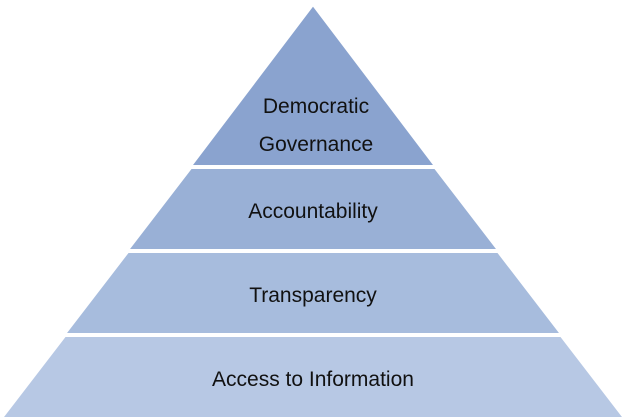 The image size is (626, 418). Describe the element at coordinates (316, 106) in the screenshot. I see `tier-democratic-governance-label-line-1: Democratic` at that location.